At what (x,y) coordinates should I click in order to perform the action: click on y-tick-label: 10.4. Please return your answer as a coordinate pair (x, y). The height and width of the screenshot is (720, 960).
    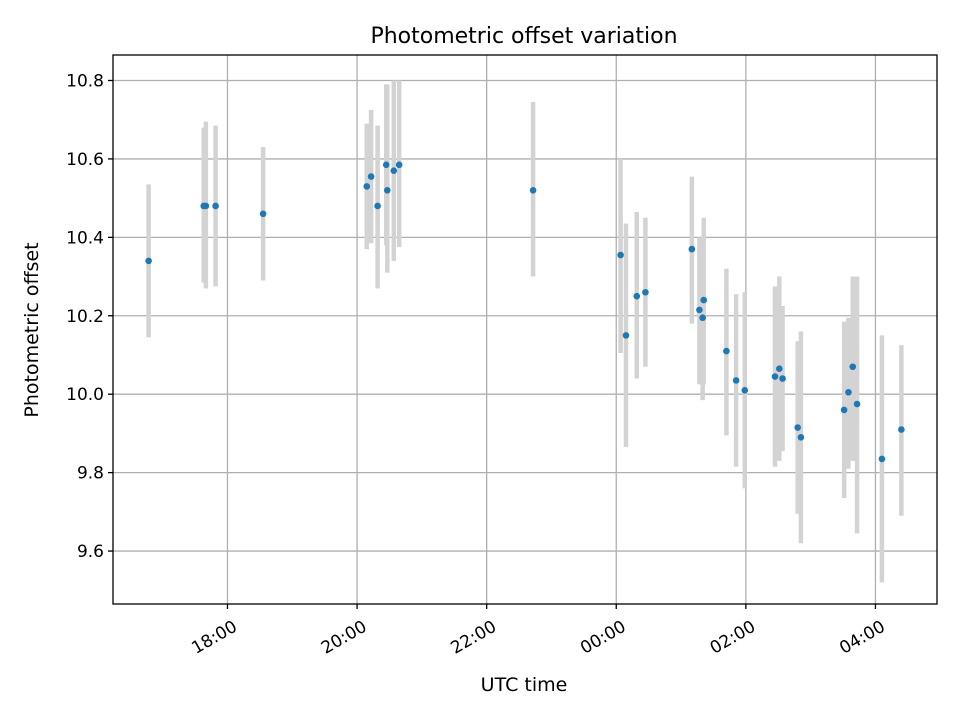
    Looking at the image, I should click on (85, 238).